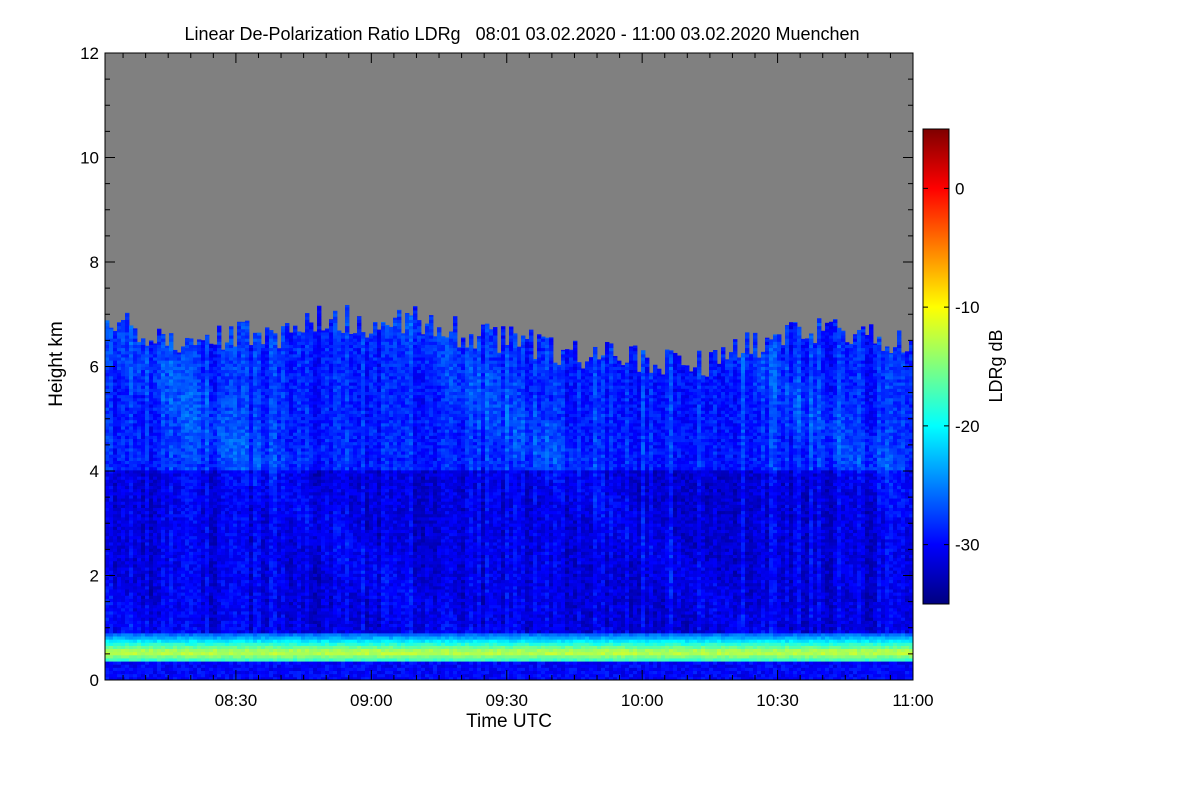 The height and width of the screenshot is (800, 1200). I want to click on colorbar-tick-label: -30, so click(967, 545).